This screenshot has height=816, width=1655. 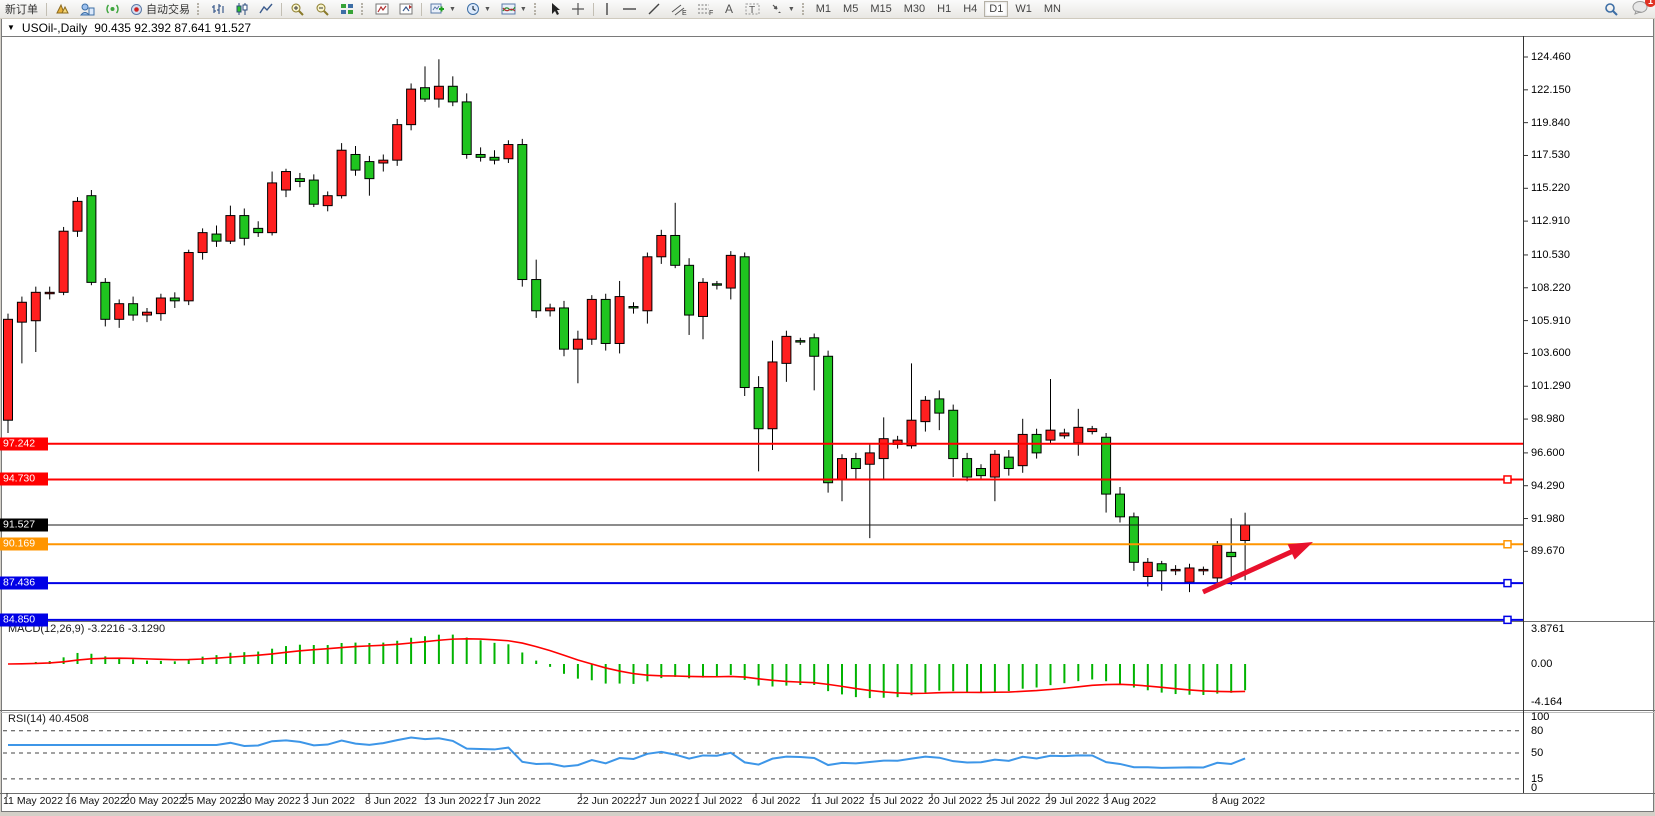 What do you see at coordinates (850, 9) in the screenshot?
I see `timeframe-button-M5: M5` at bounding box center [850, 9].